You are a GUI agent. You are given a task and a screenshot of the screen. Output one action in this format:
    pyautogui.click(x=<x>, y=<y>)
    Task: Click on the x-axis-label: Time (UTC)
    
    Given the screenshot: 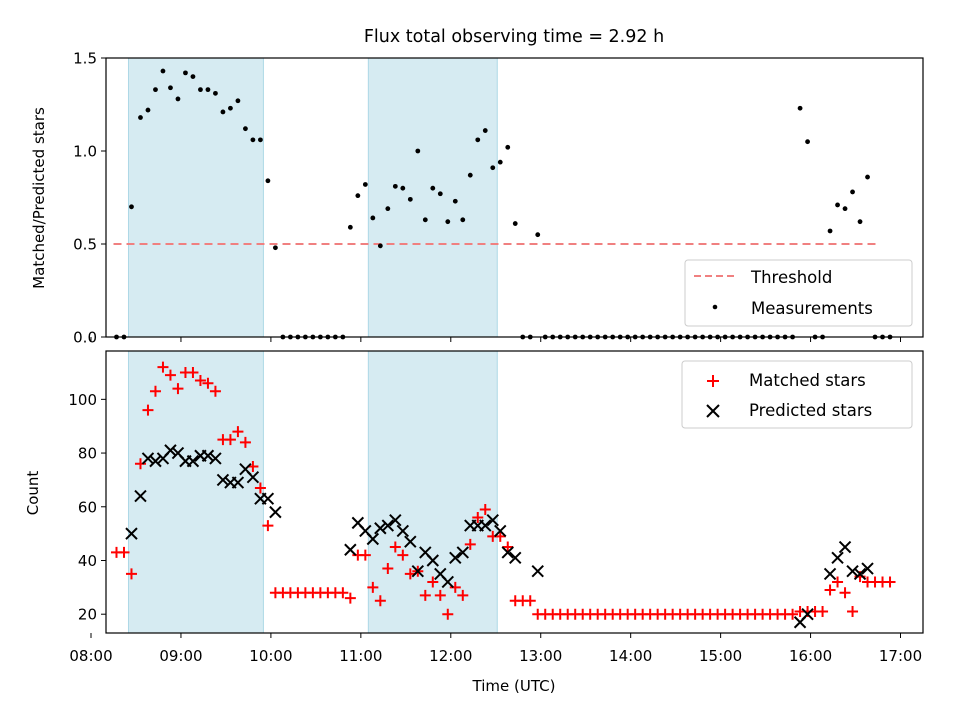 What is the action you would take?
    pyautogui.click(x=514, y=686)
    